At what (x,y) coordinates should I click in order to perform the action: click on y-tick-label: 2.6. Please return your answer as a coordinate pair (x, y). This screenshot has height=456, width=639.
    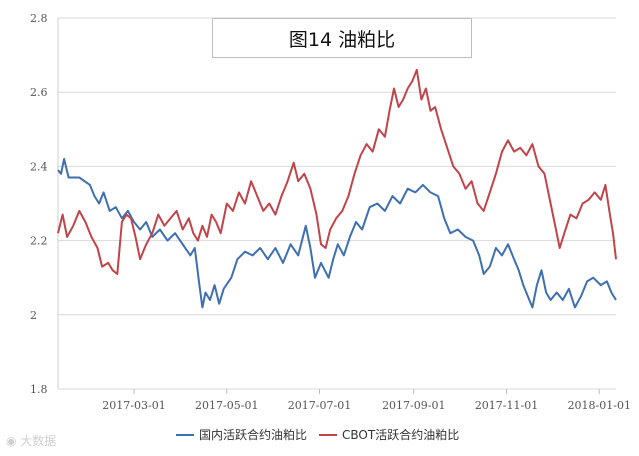
    Looking at the image, I should click on (39, 92).